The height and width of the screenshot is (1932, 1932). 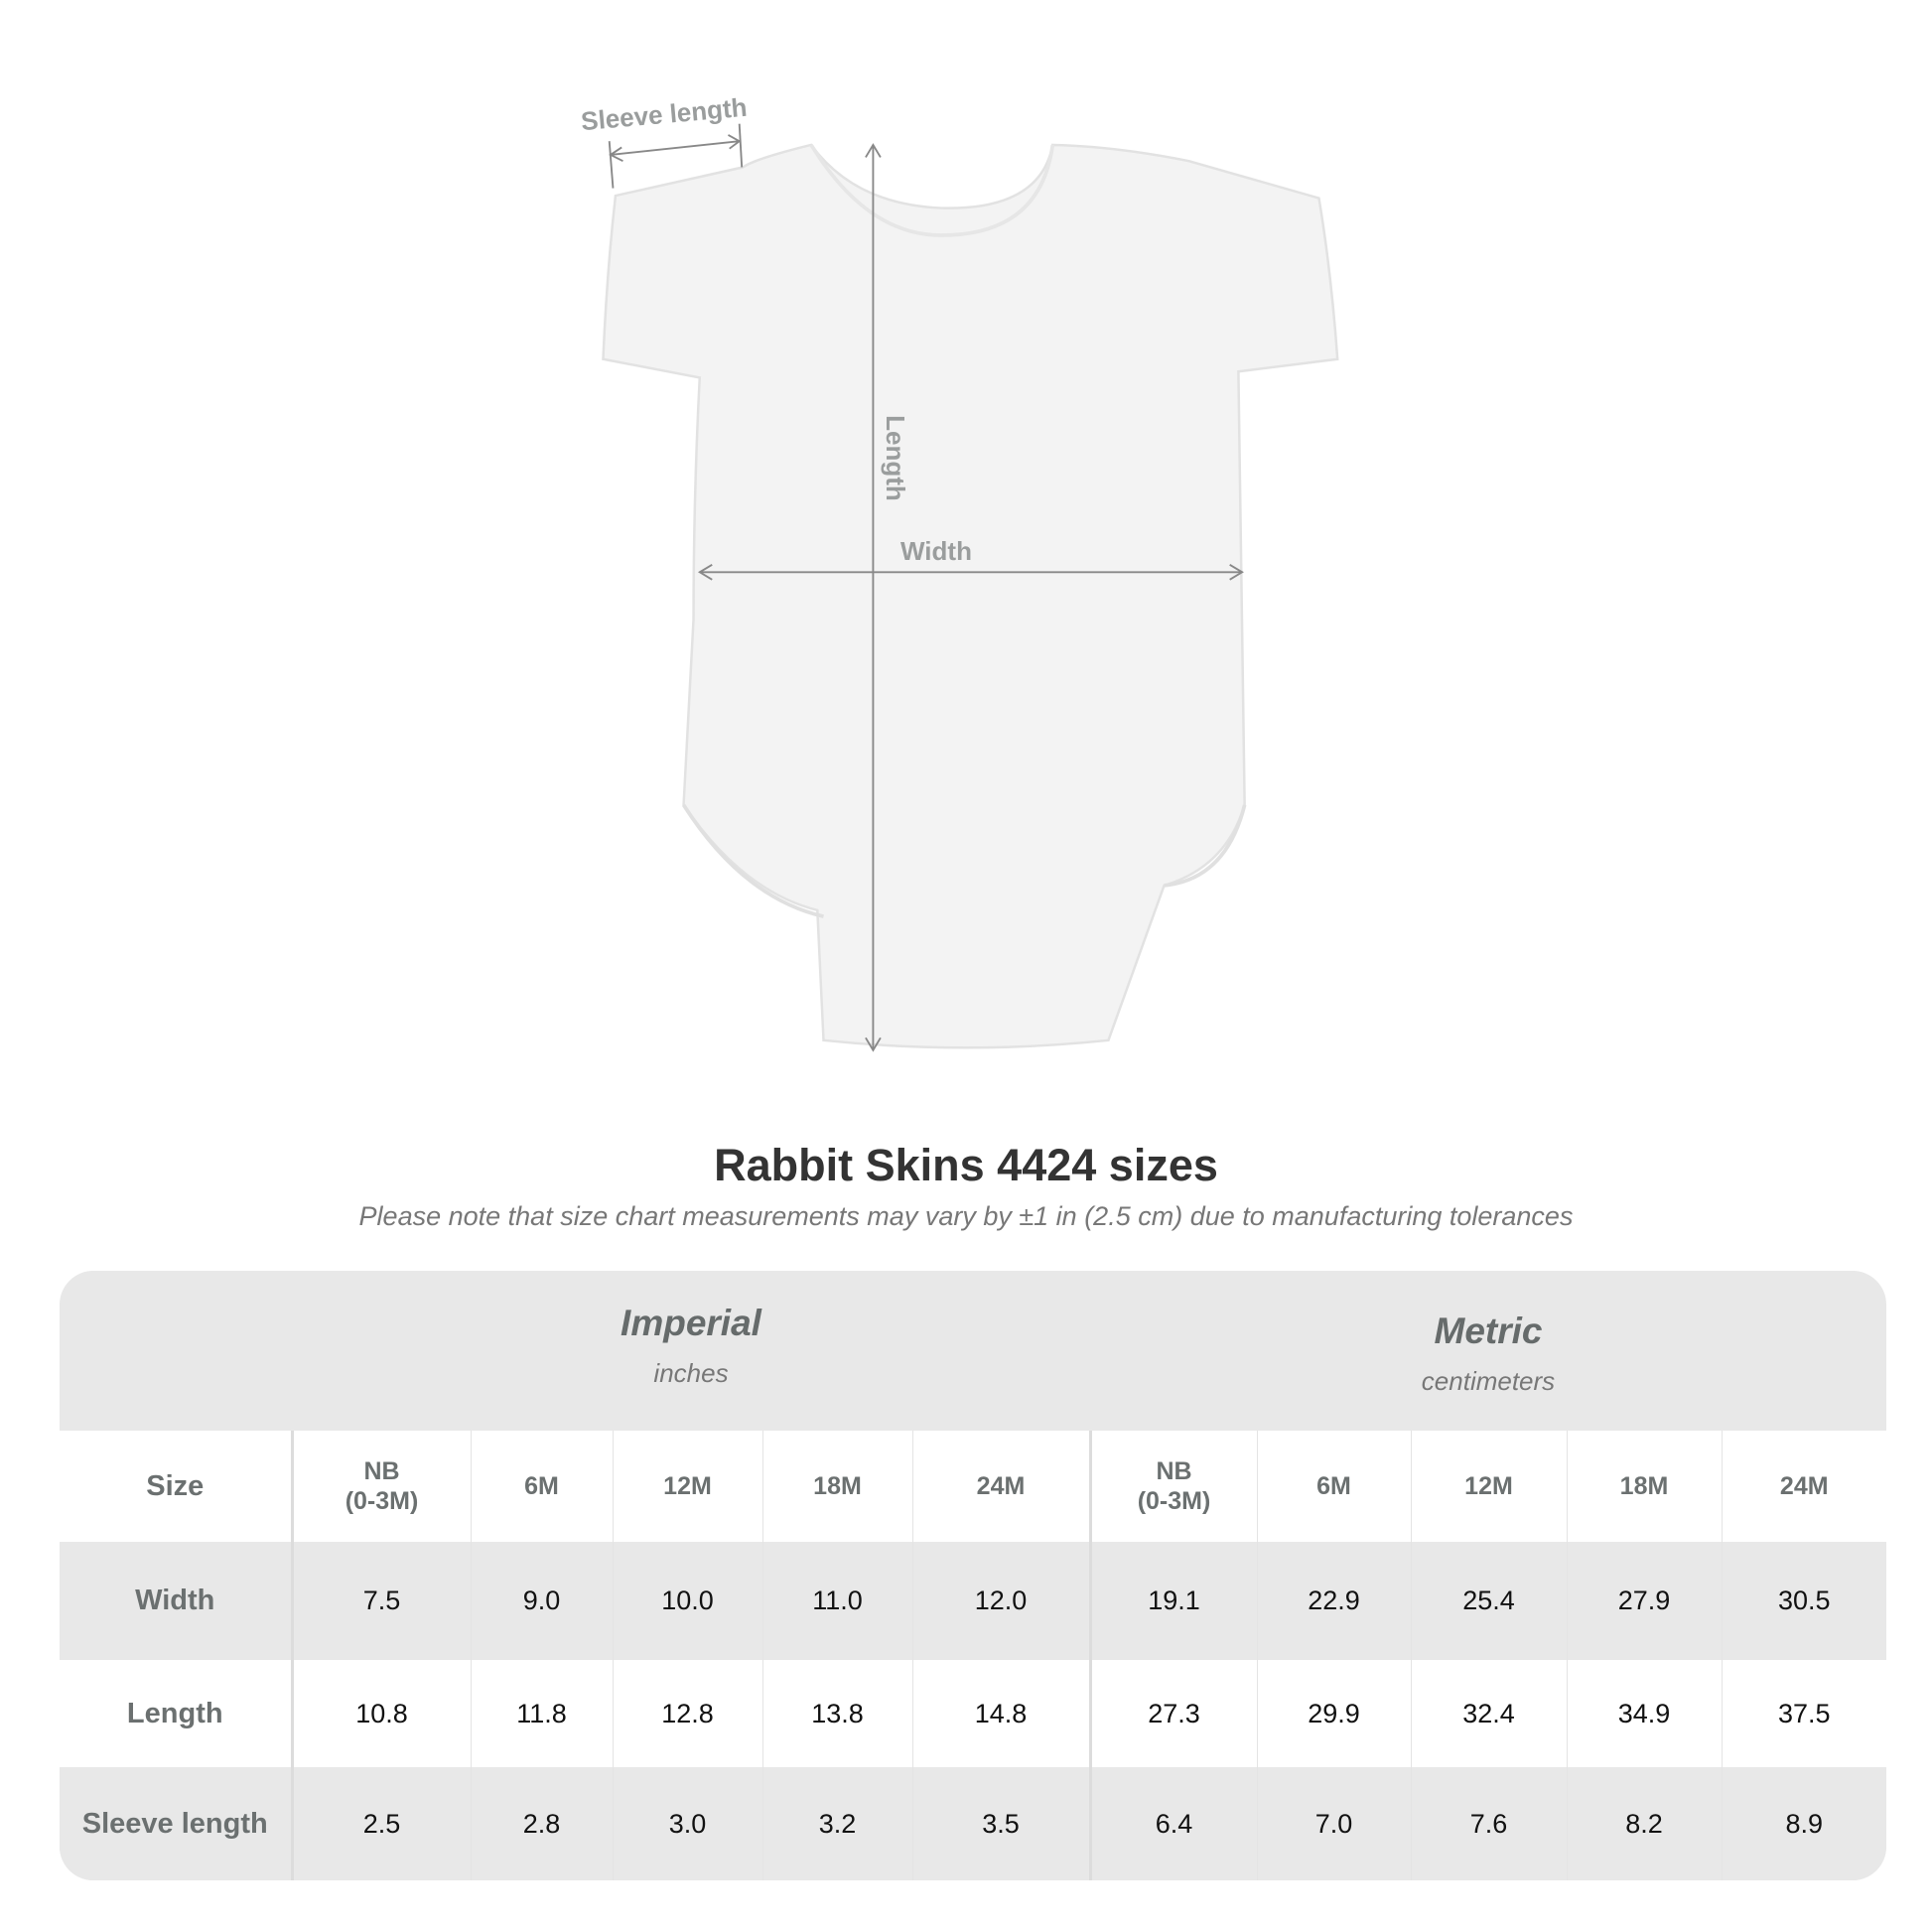 What do you see at coordinates (837, 1823) in the screenshot?
I see `imperial-value-cell: 3.2` at bounding box center [837, 1823].